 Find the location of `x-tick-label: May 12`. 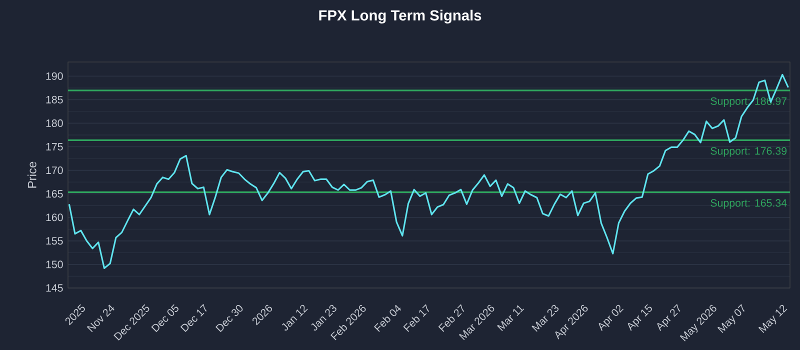

x-tick-label: May 12 is located at coordinates (773, 318).